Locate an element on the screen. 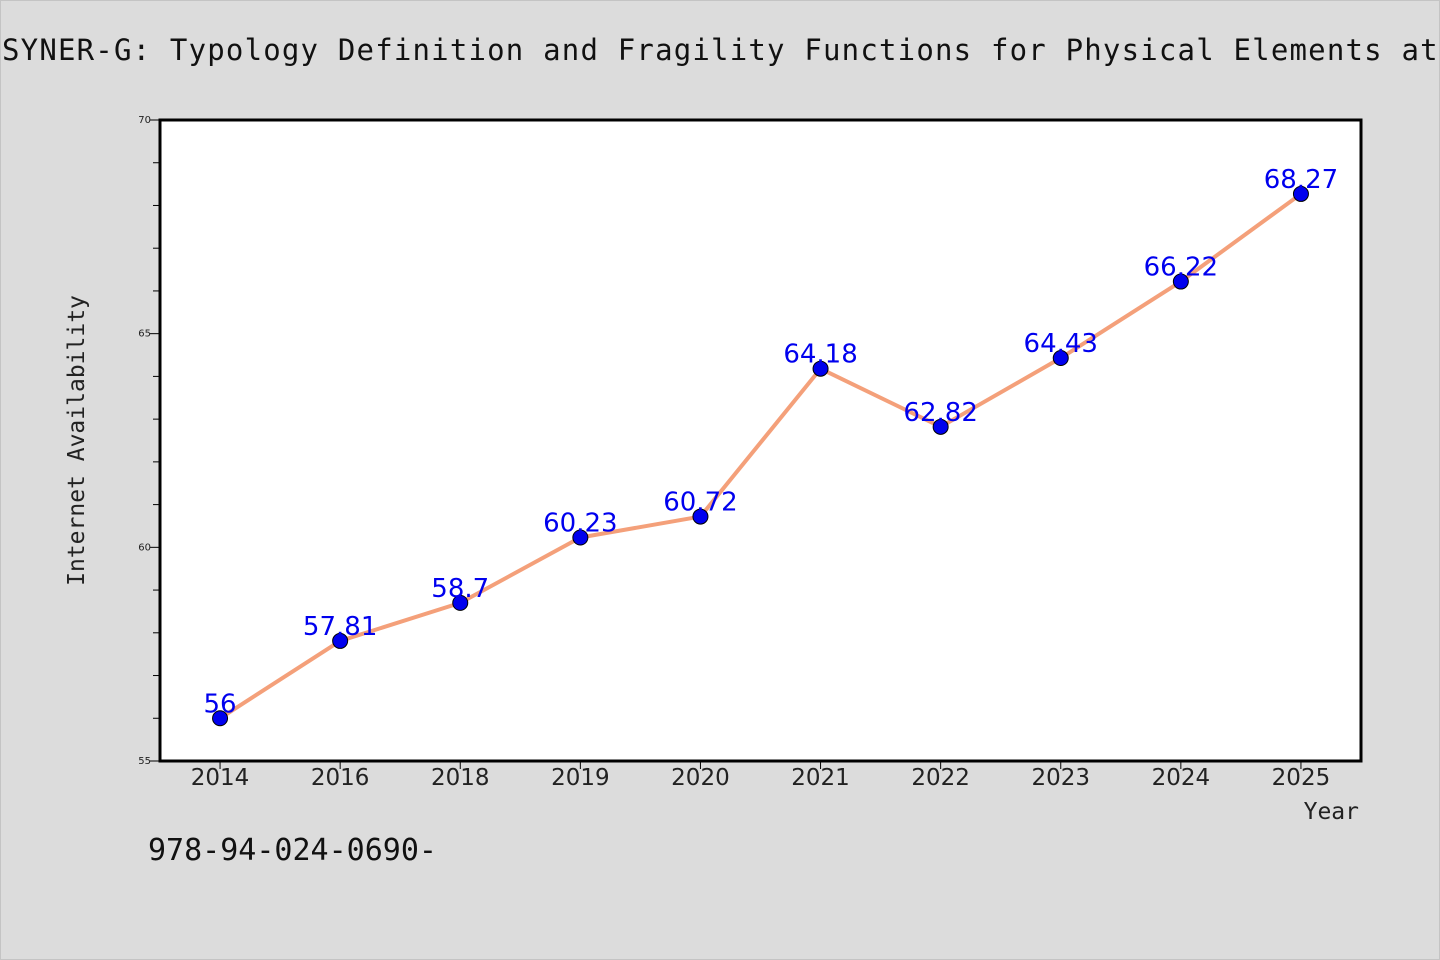  data-label: 57.81 is located at coordinates (340, 627).